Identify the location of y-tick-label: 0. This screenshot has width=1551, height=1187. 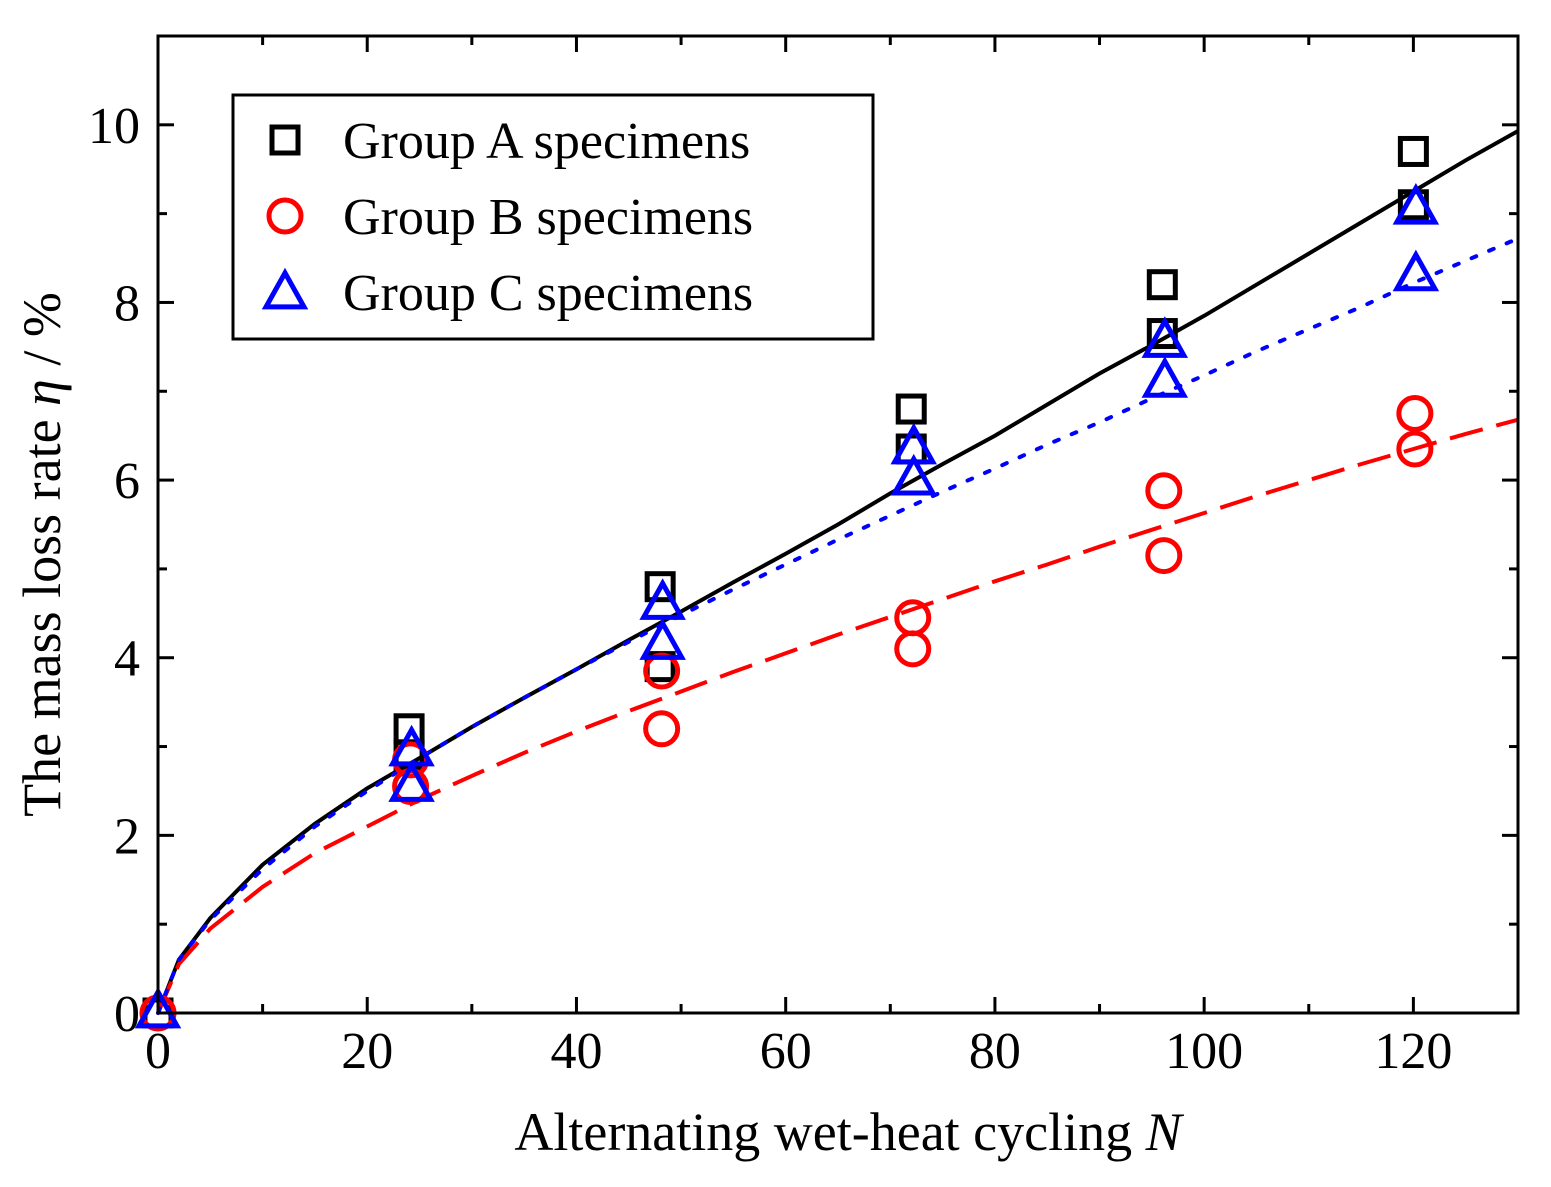
(127, 1014).